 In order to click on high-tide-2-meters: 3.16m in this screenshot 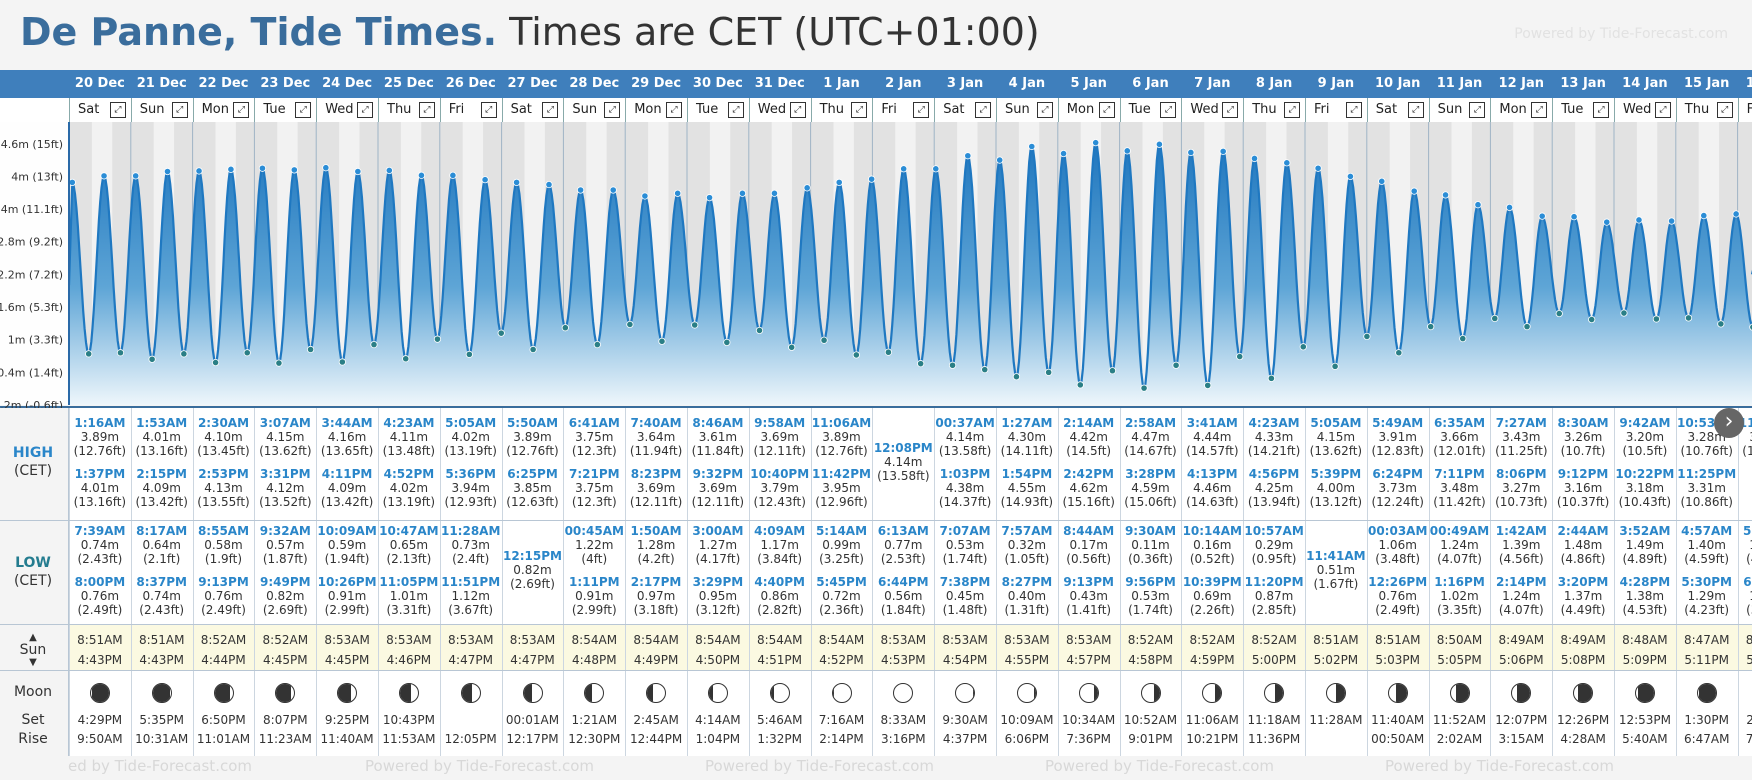, I will do `click(1583, 488)`.